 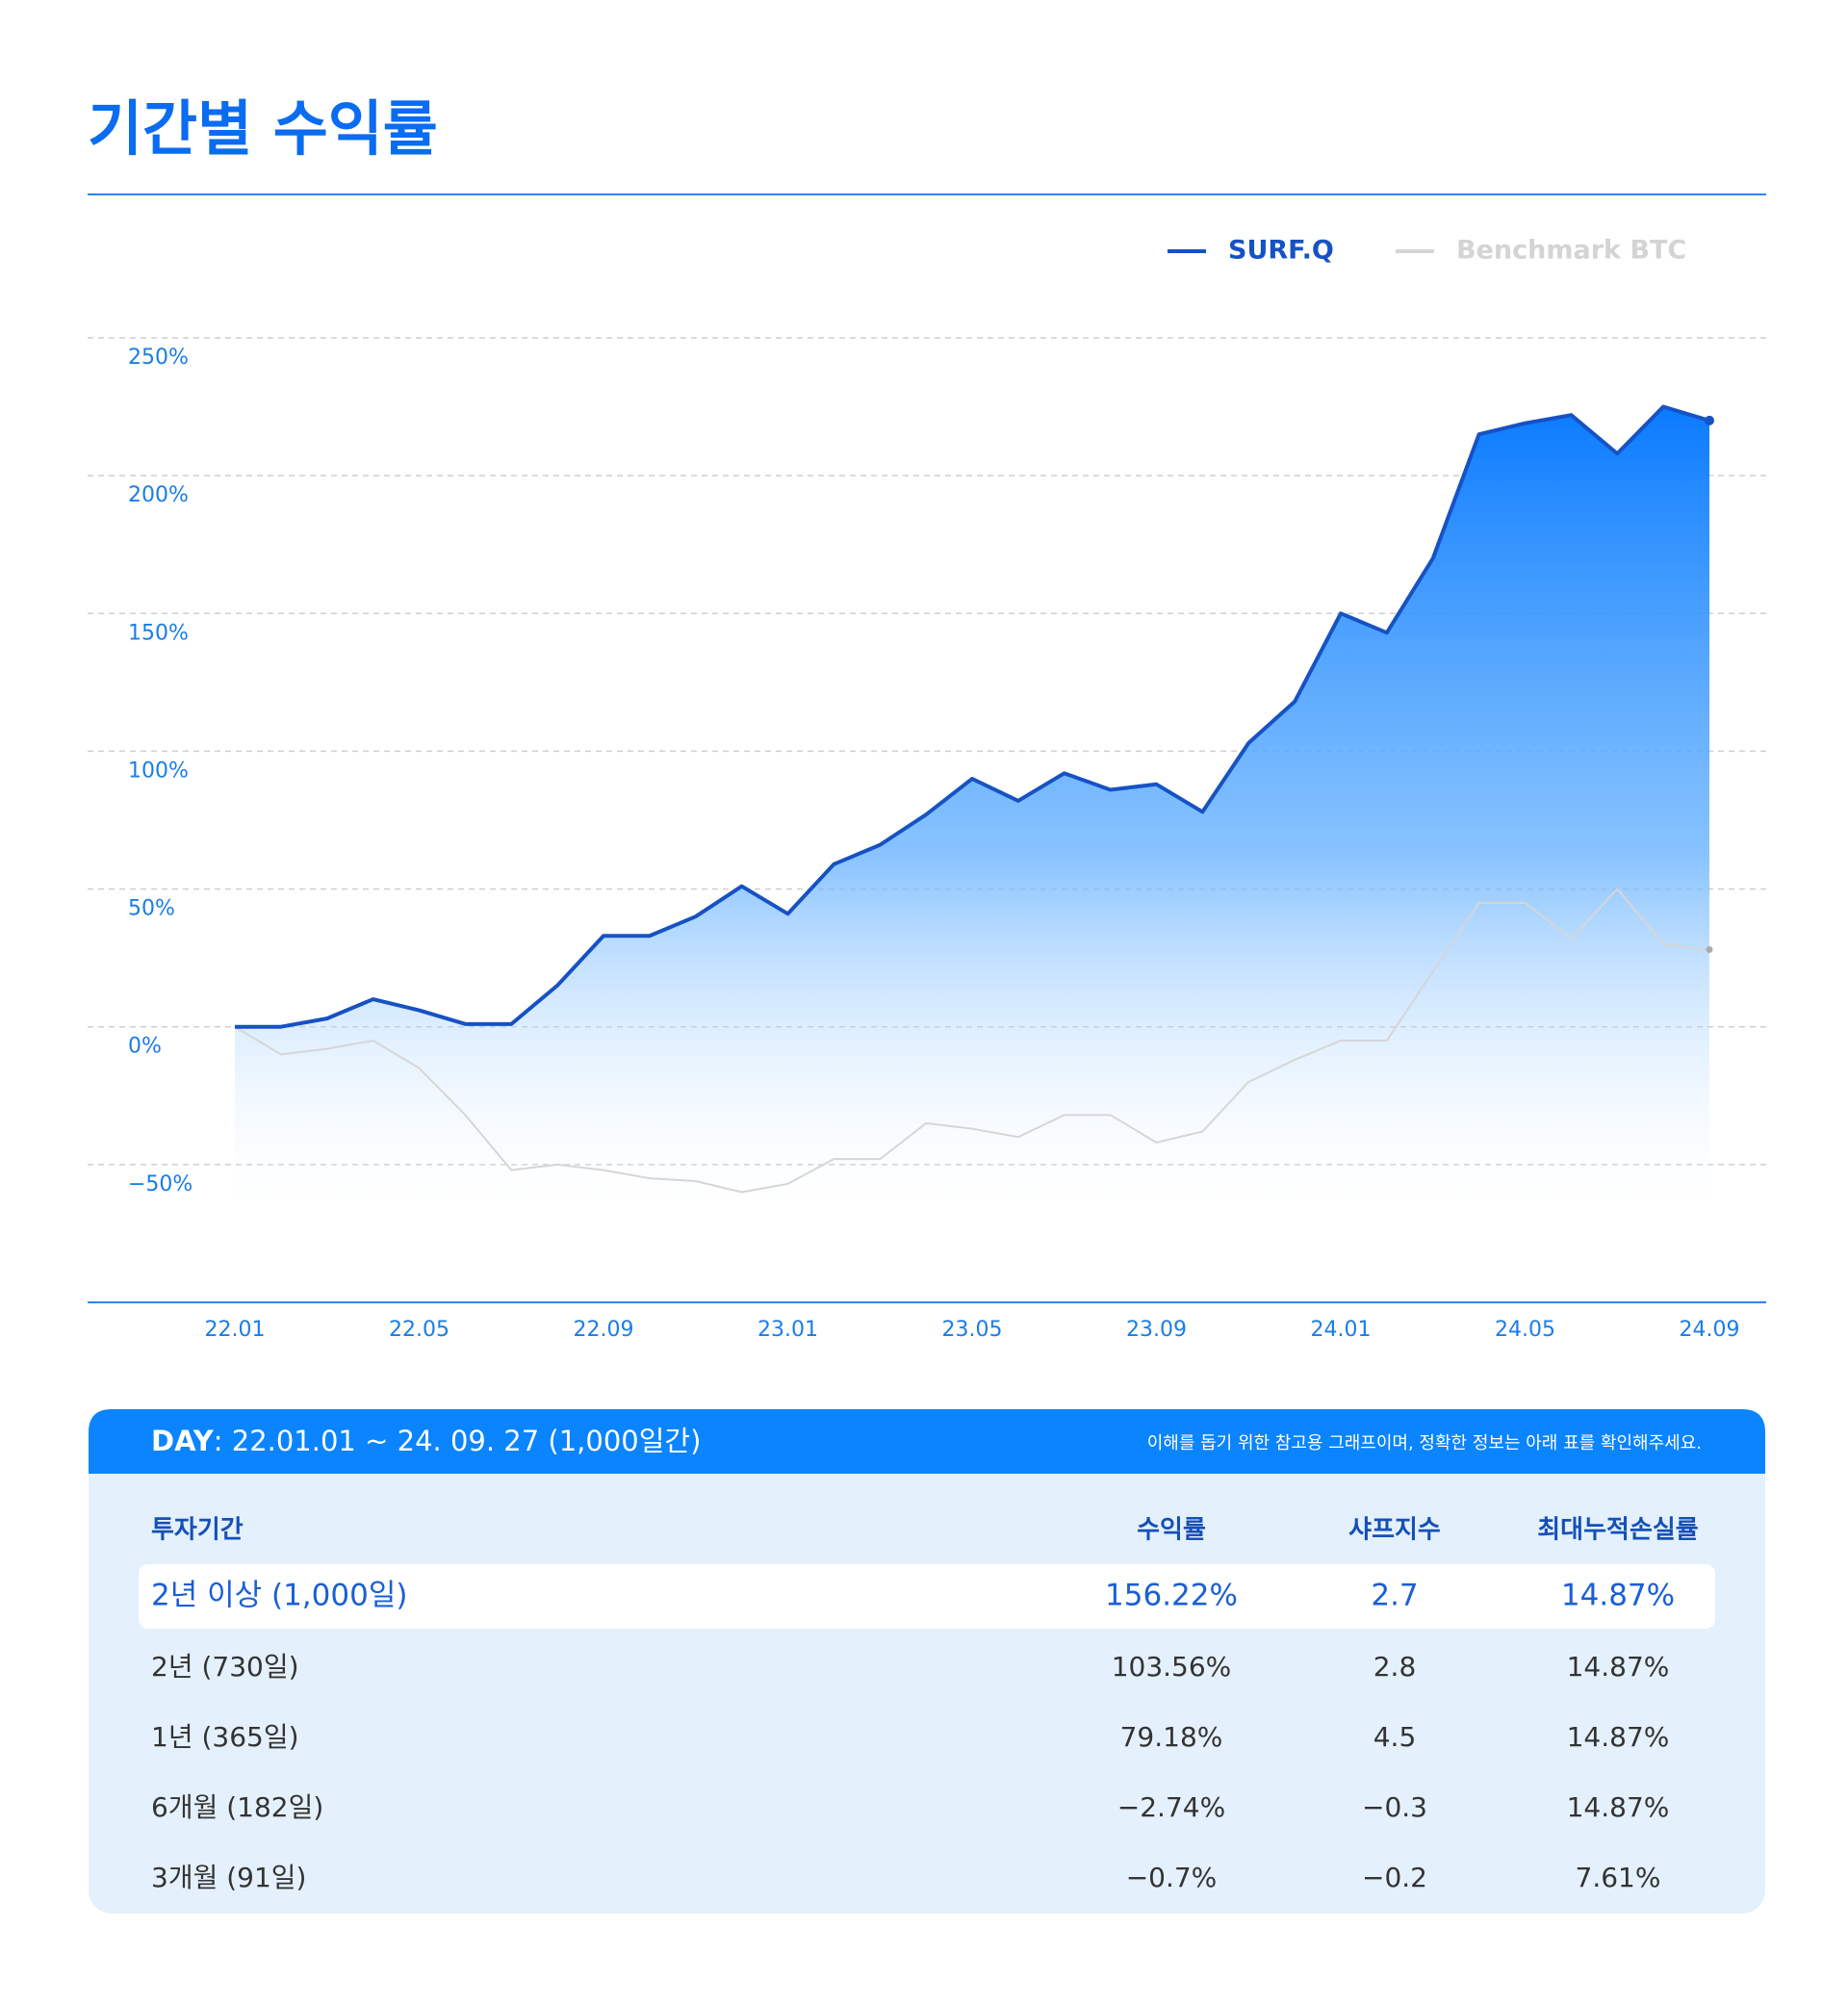 I want to click on table-cell: 4.5, so click(x=1395, y=1737).